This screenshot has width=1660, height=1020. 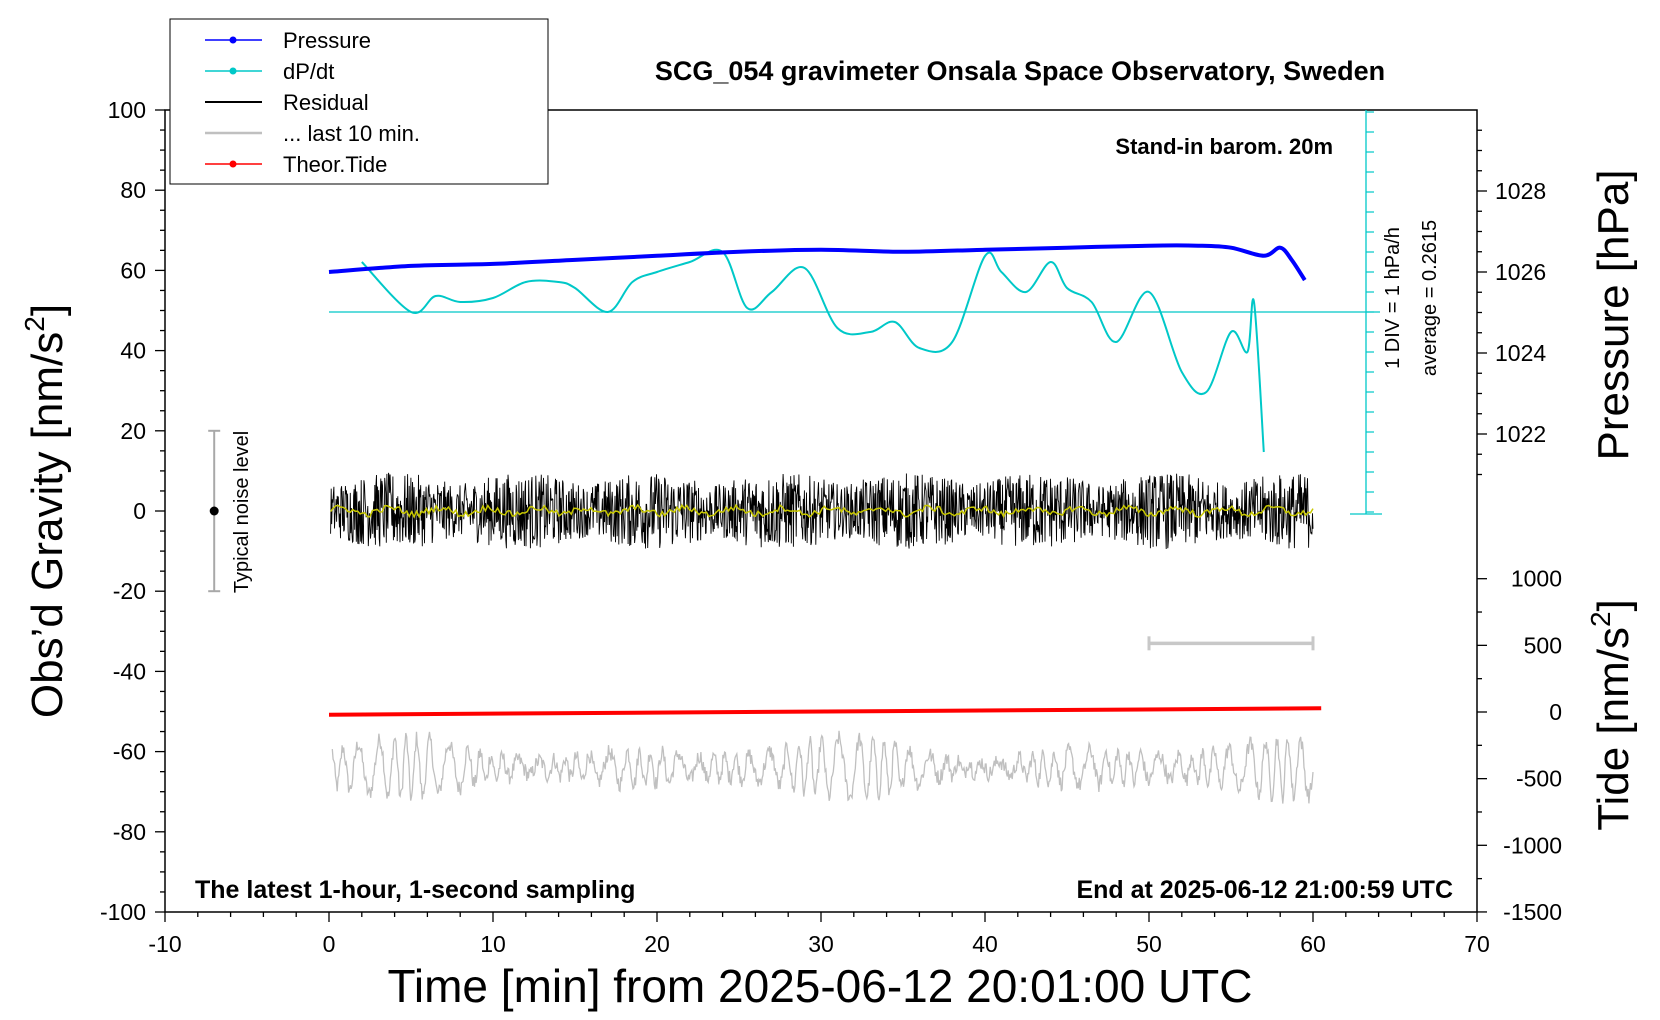 What do you see at coordinates (214, 511) in the screenshot?
I see `noise-level-dot` at bounding box center [214, 511].